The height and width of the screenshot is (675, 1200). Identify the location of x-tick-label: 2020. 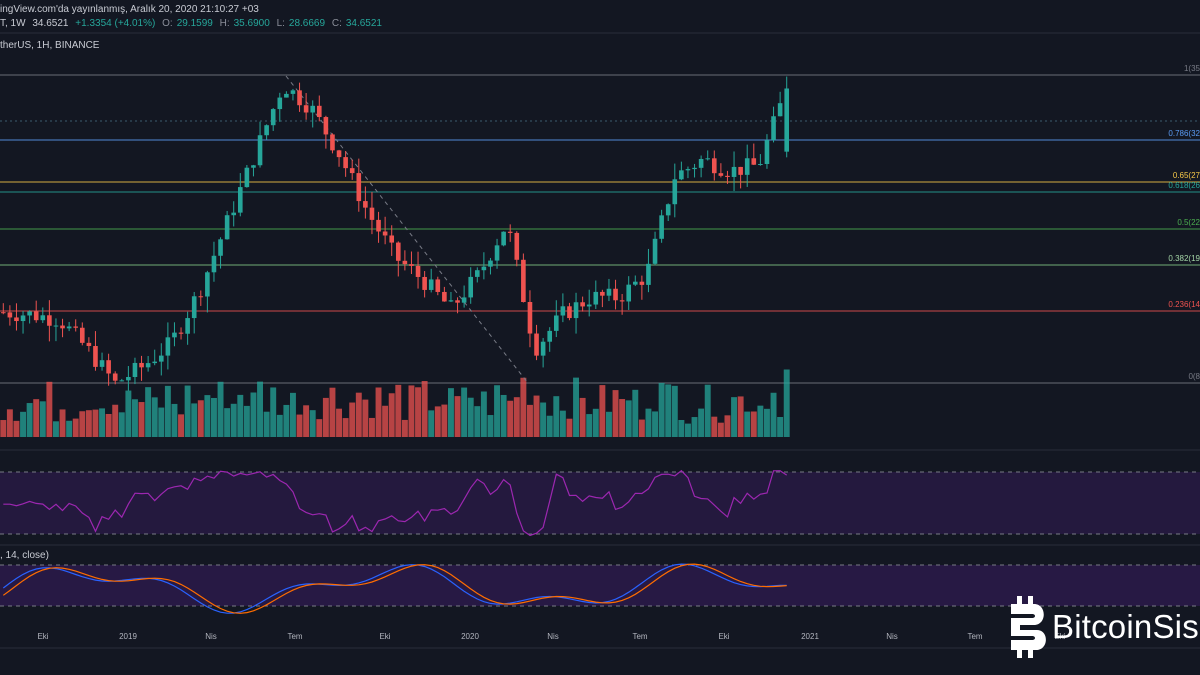
(470, 636).